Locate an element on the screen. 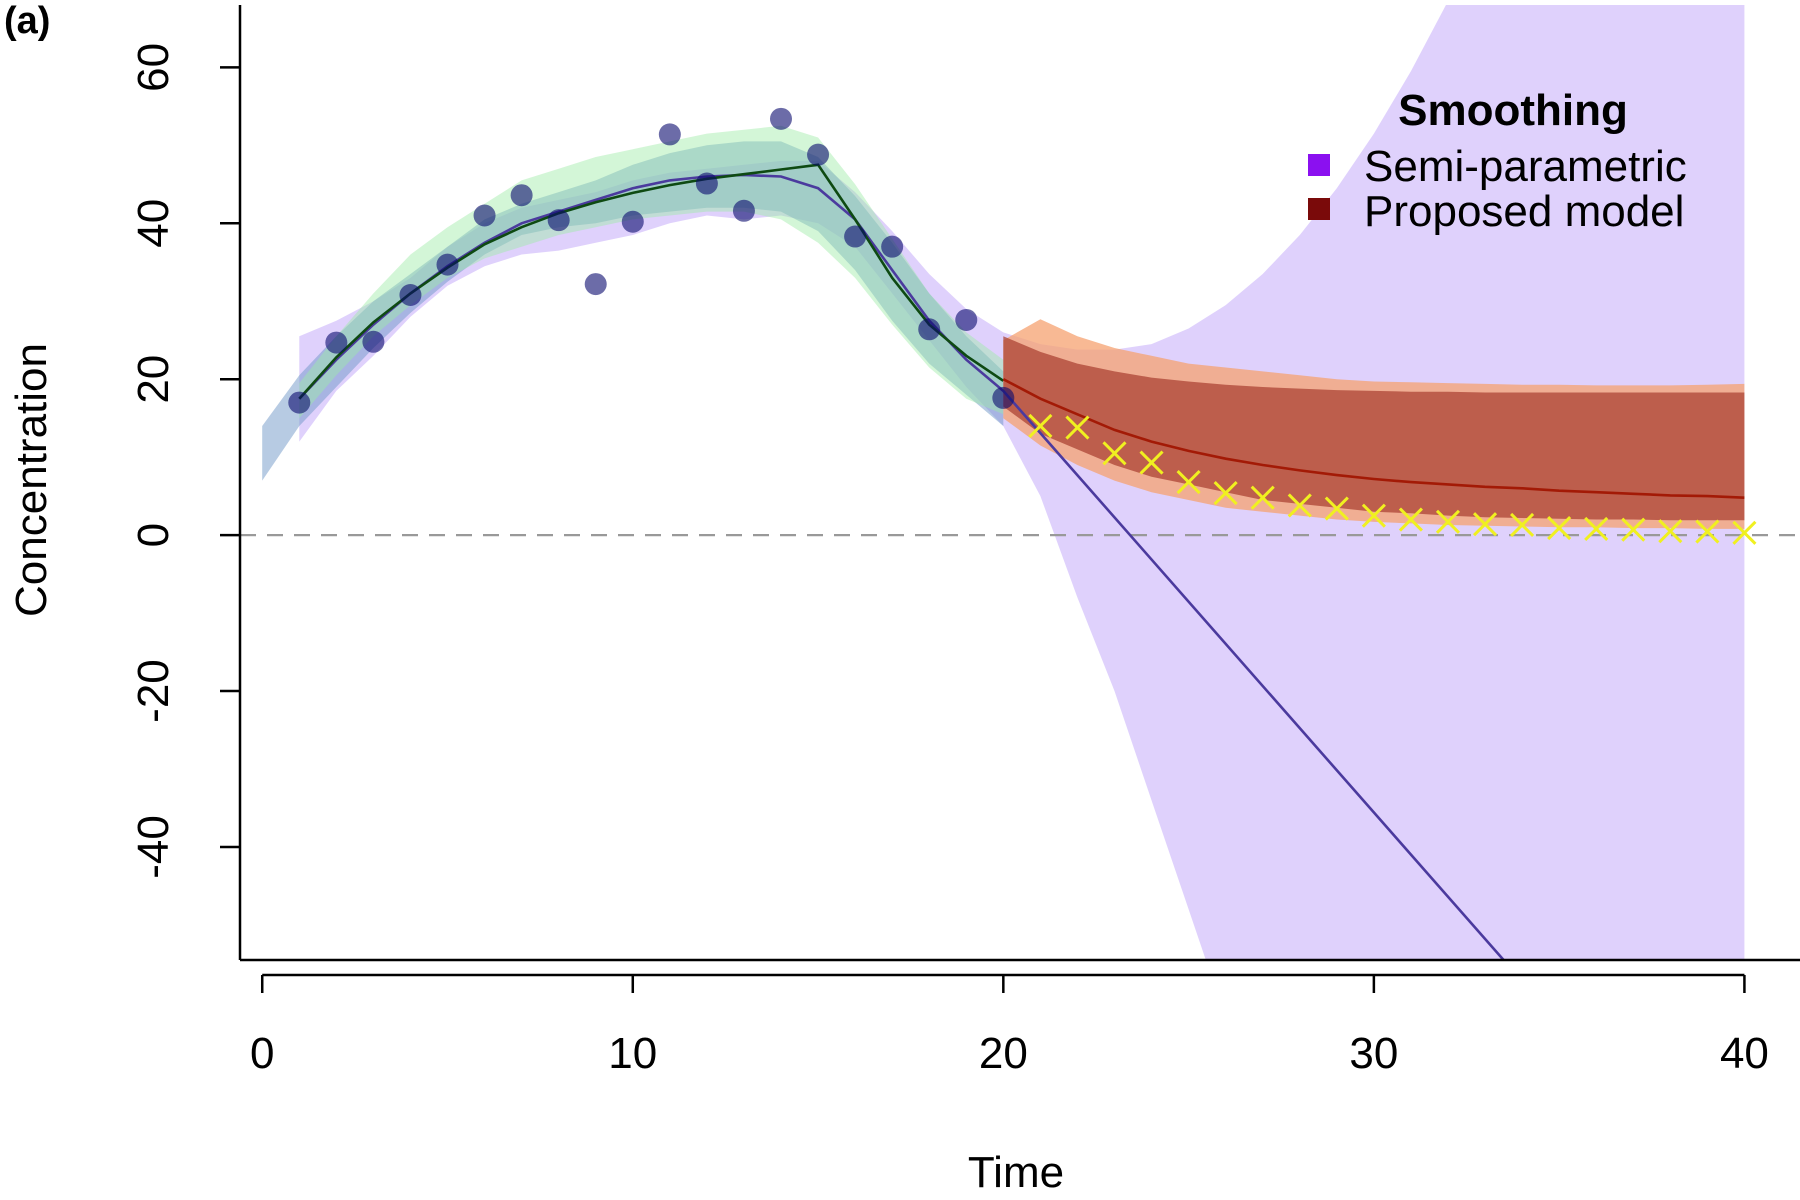 This screenshot has width=1800, height=1200. line-proposed-model-fit is located at coordinates (1373, 438).